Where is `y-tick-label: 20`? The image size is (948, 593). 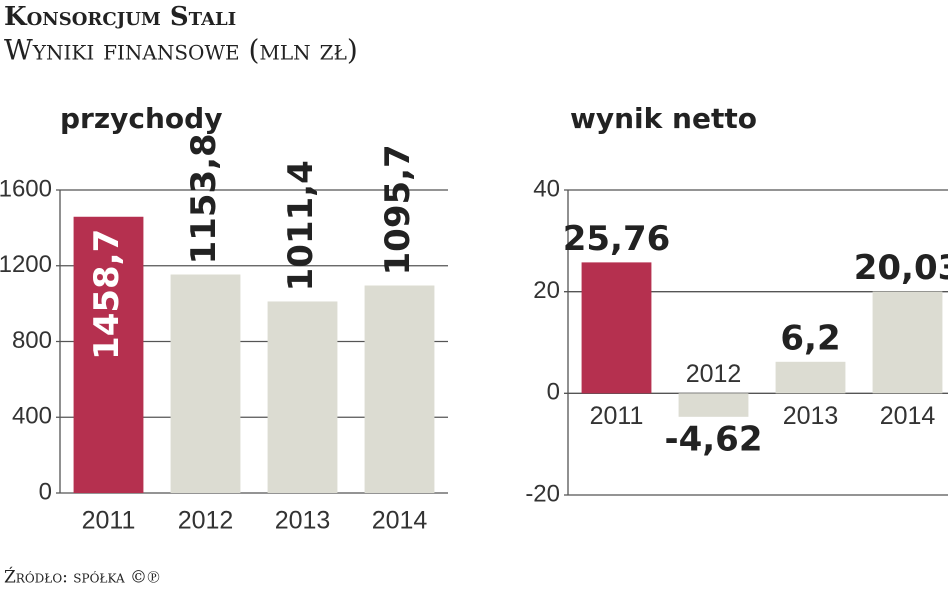
y-tick-label: 20 is located at coordinates (546, 290).